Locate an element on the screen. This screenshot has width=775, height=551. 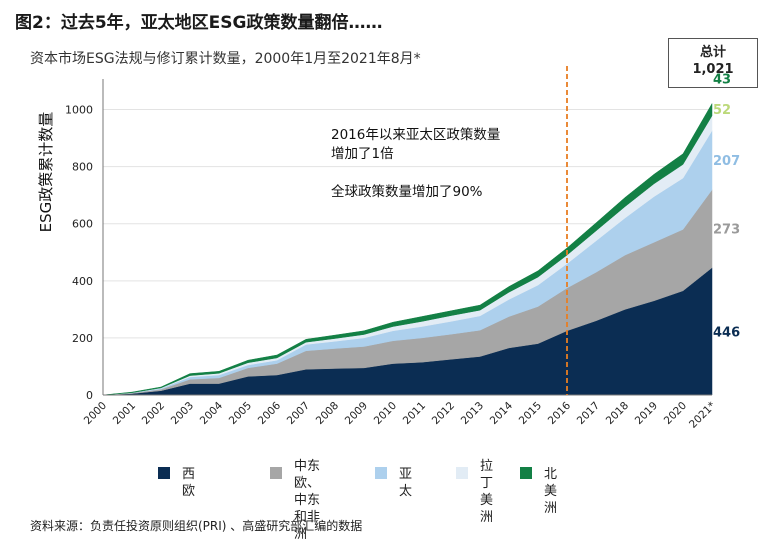
annotation-1: 全球政策数量增加了90% is located at coordinates (407, 191).